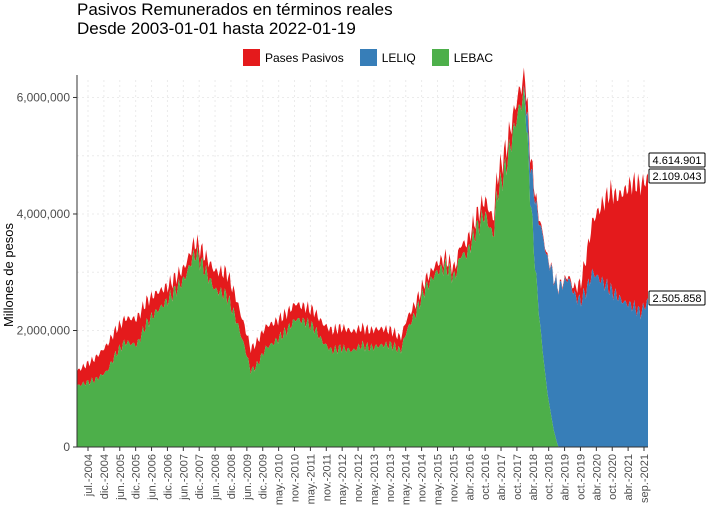 The width and height of the screenshot is (720, 528). I want to click on x-tick-label: dic.-2004, so click(105, 476).